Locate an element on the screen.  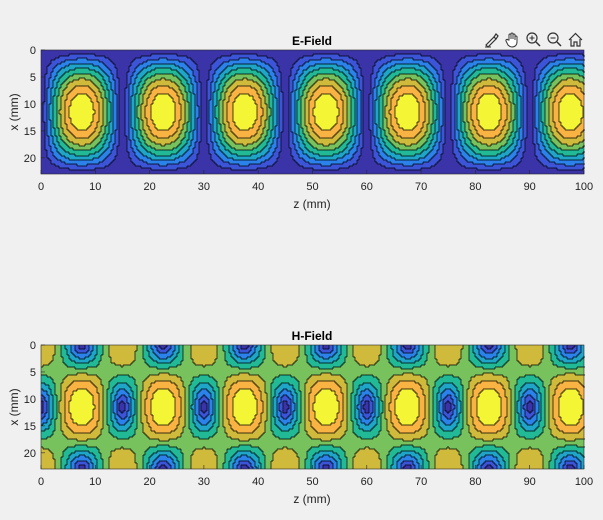
home-icon is located at coordinates (575, 39).